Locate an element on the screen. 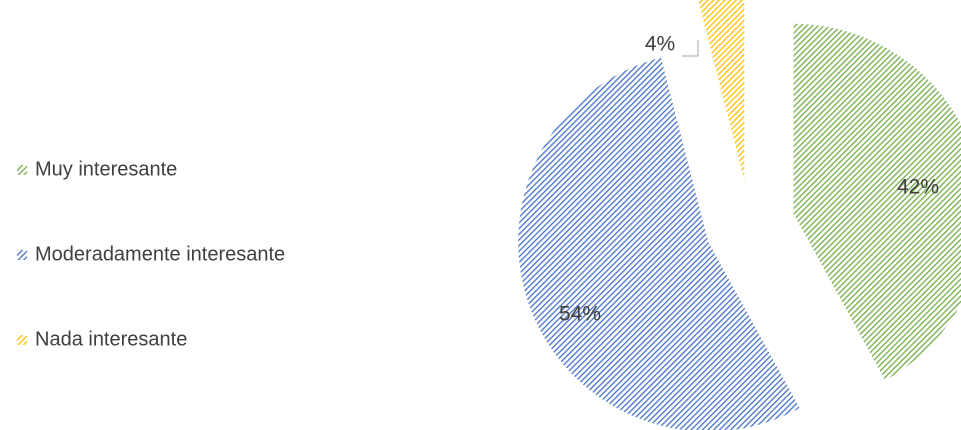  legend-label: Nada interesante is located at coordinates (111, 339).